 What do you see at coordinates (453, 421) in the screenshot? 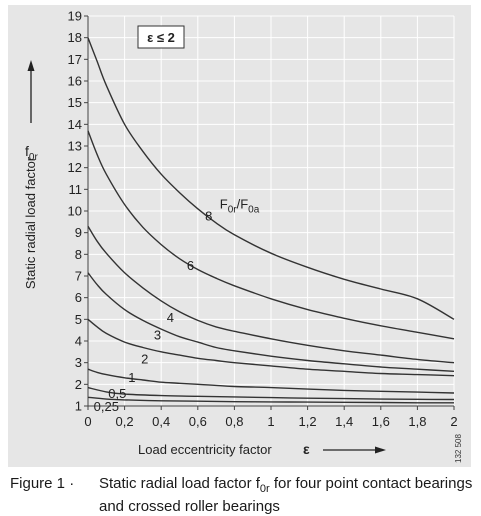
I see `x-tick-label: 2` at bounding box center [453, 421].